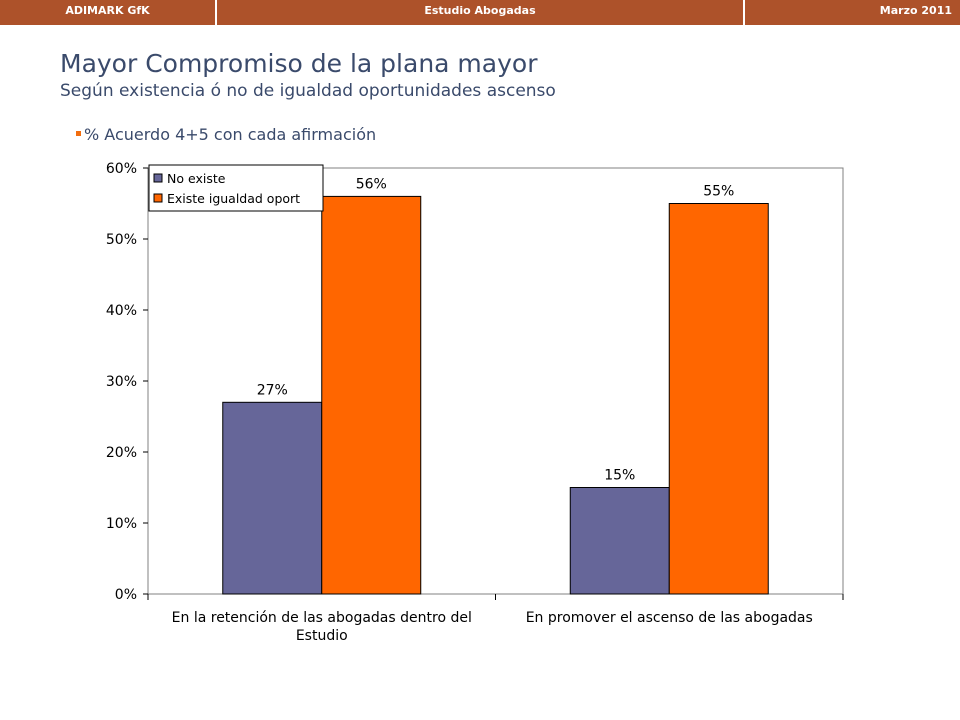 This screenshot has width=960, height=720. I want to click on header-bar: ADIMARK GfK Estudio Abogadas Marzo 2011, so click(480, 12).